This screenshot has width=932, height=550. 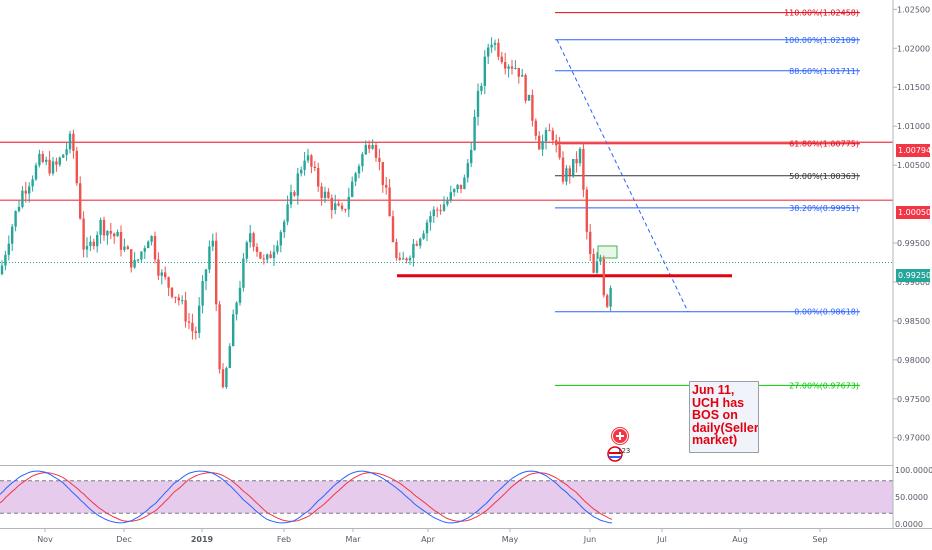 I want to click on news-events-icon: 123, so click(x=619, y=454).